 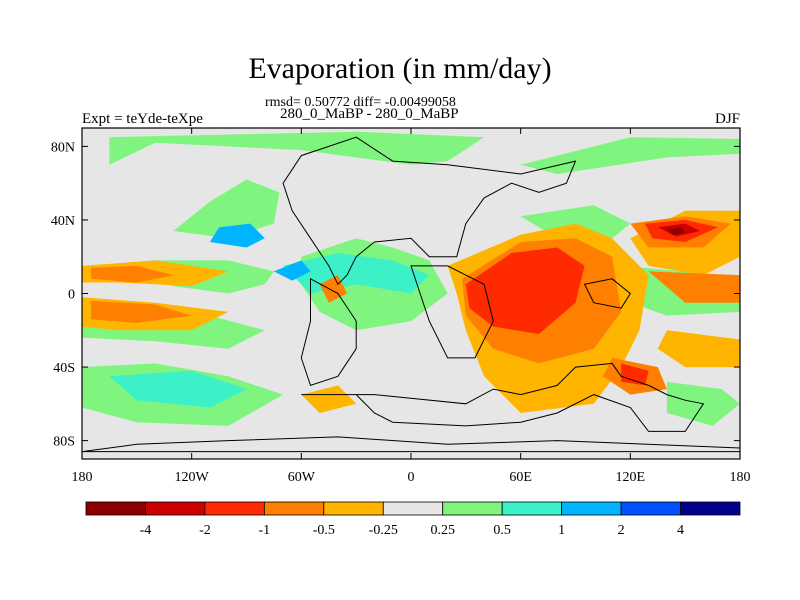 What do you see at coordinates (520, 477) in the screenshot?
I see `x-tick-label: 60E` at bounding box center [520, 477].